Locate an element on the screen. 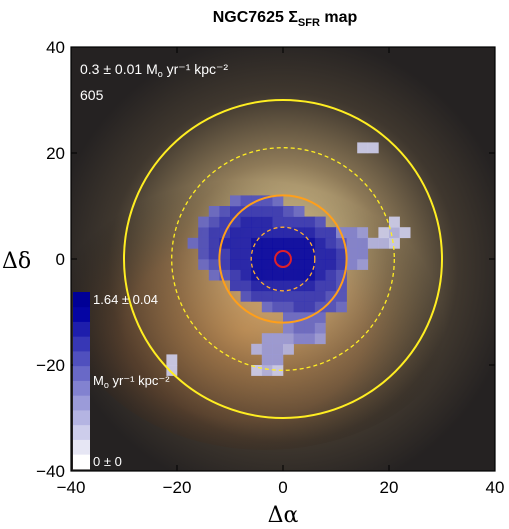  y-tick-label: 0 is located at coordinates (60, 259).